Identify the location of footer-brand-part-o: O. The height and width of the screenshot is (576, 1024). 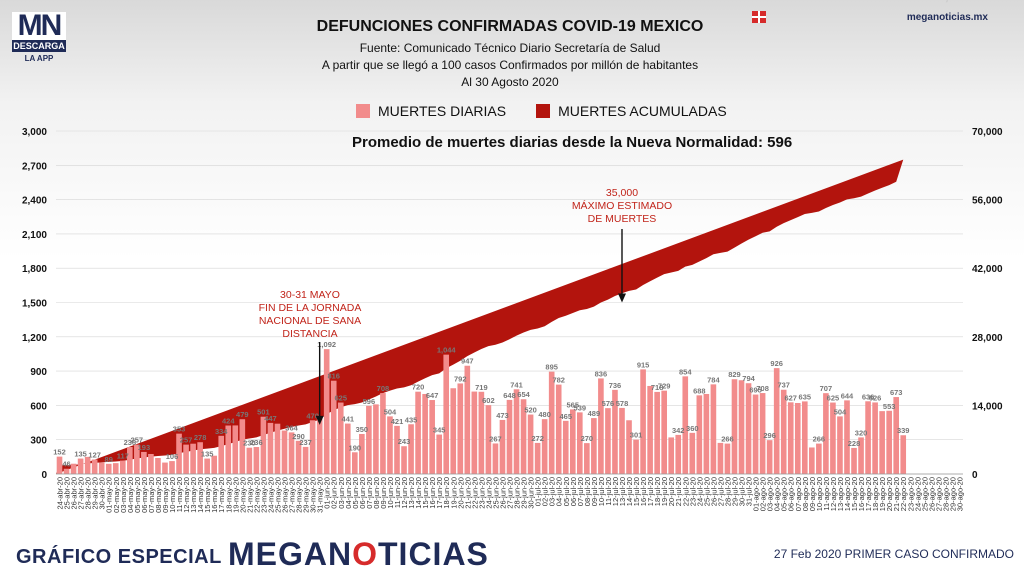
(365, 554).